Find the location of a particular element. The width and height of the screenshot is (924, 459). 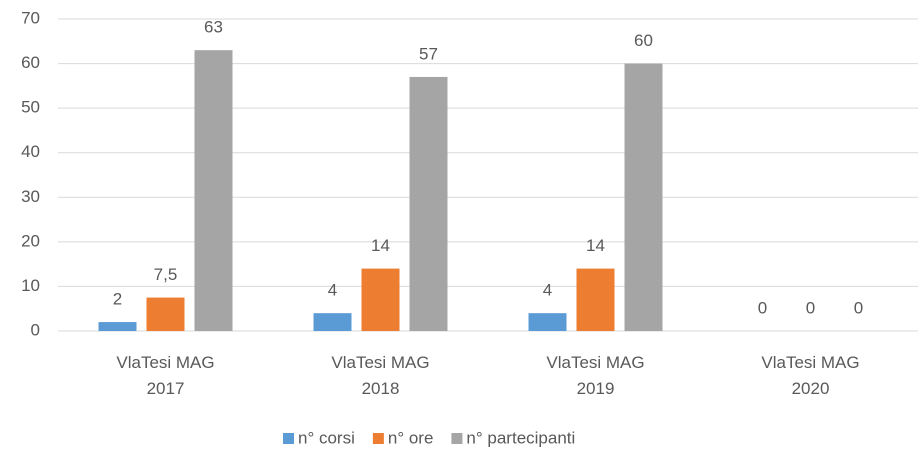

legend-label: n° partecipanti is located at coordinates (520, 437).